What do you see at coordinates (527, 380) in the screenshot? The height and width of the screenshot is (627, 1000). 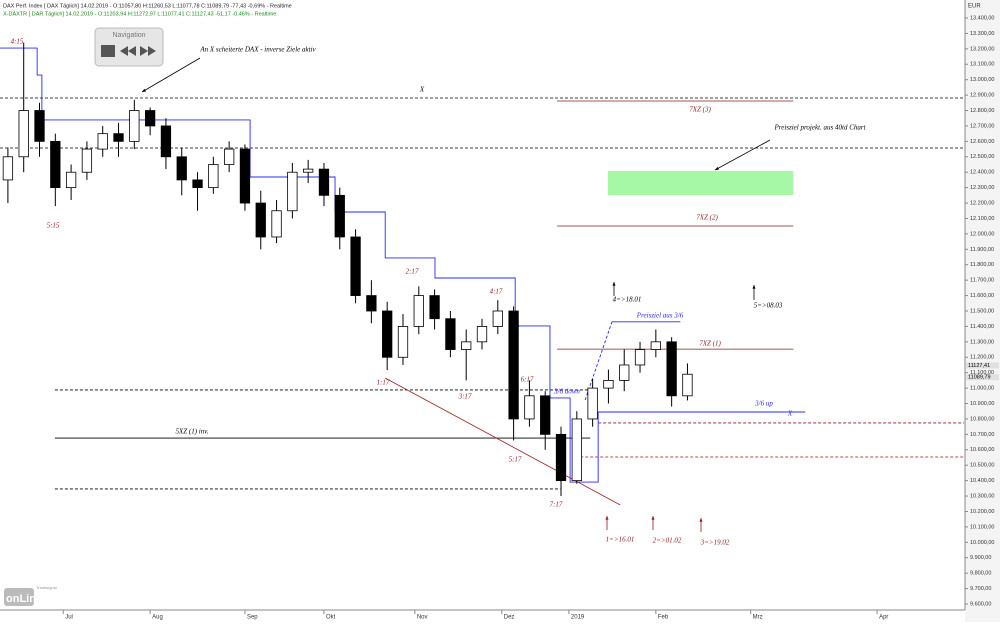 I see `annotation: 6:17` at bounding box center [527, 380].